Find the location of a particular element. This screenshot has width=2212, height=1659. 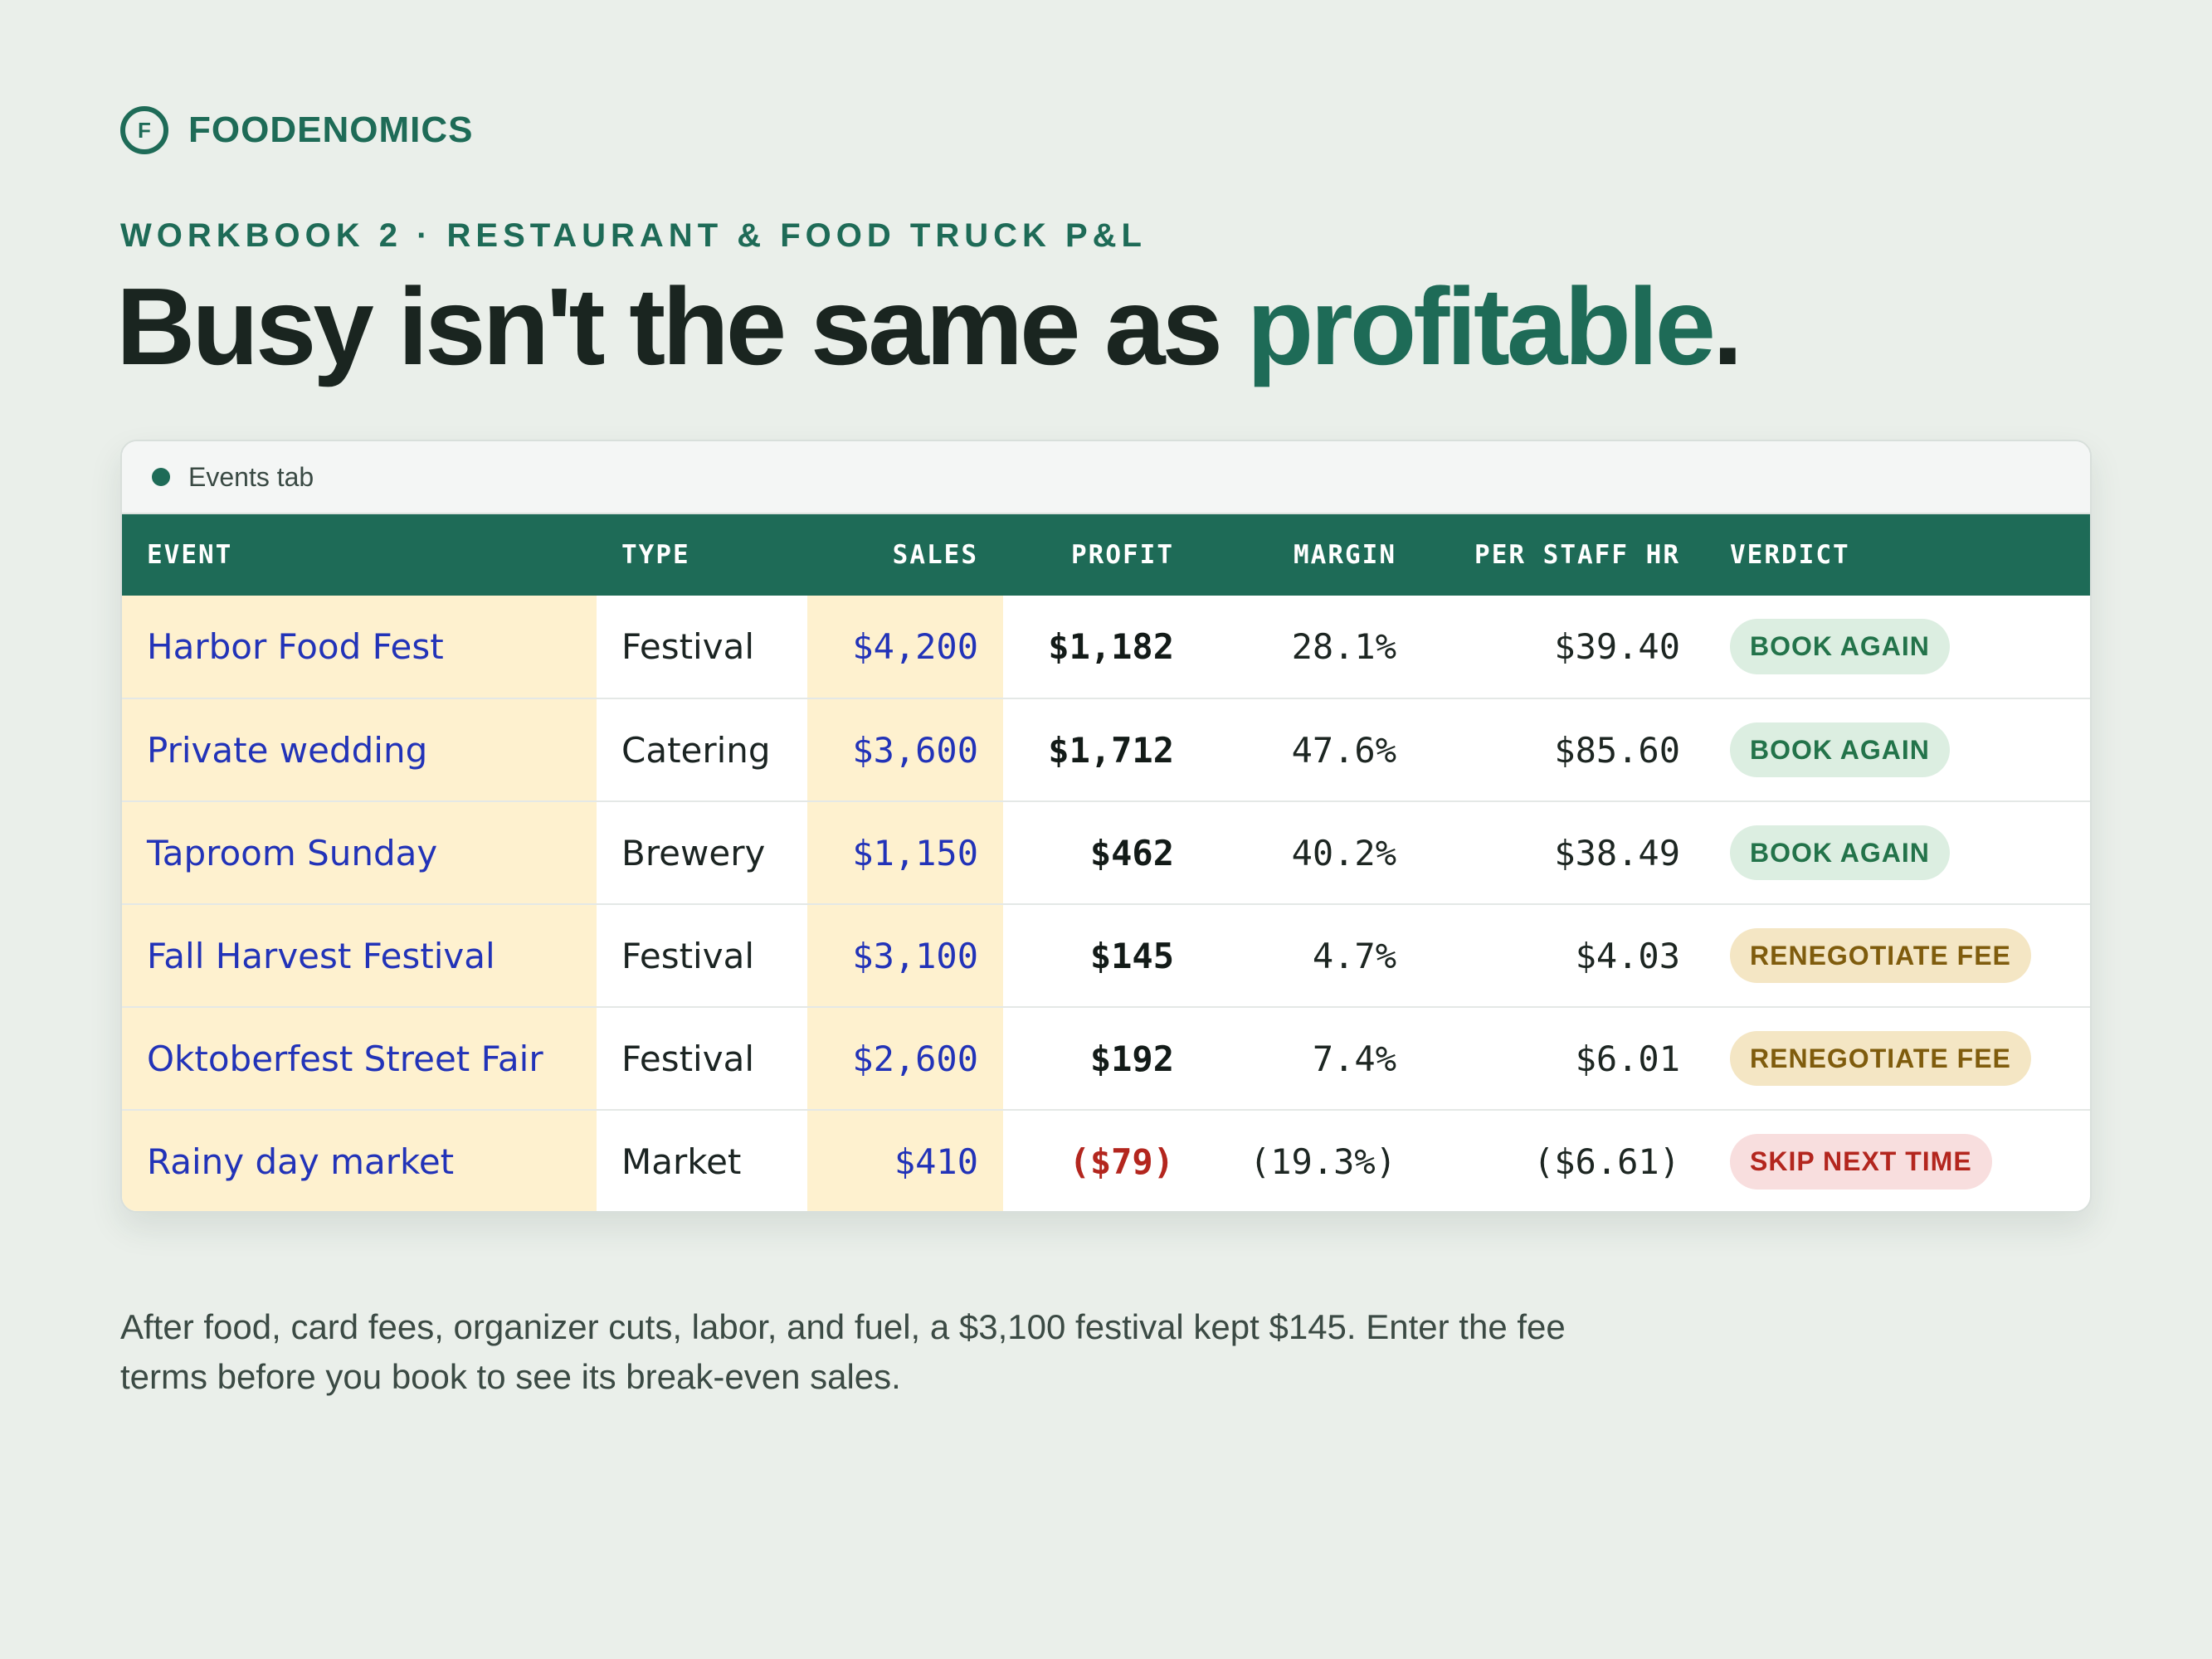

event-cell: Private wedding is located at coordinates (359, 749).